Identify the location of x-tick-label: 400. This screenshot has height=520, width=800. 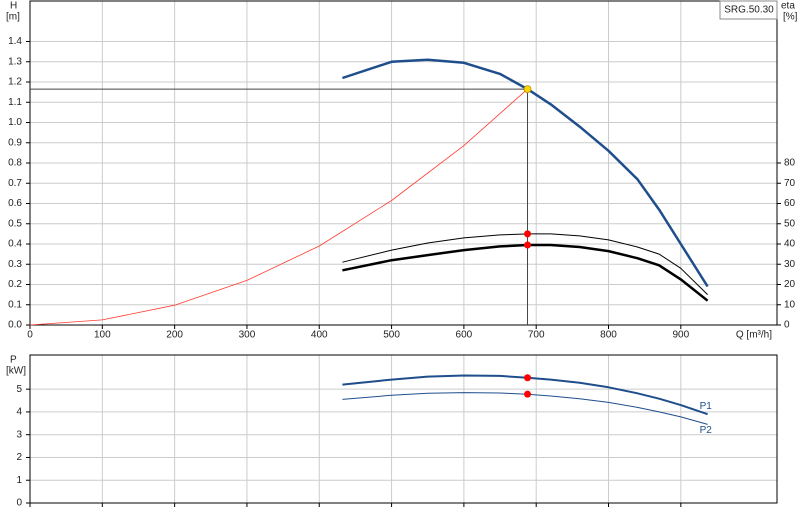
(319, 335).